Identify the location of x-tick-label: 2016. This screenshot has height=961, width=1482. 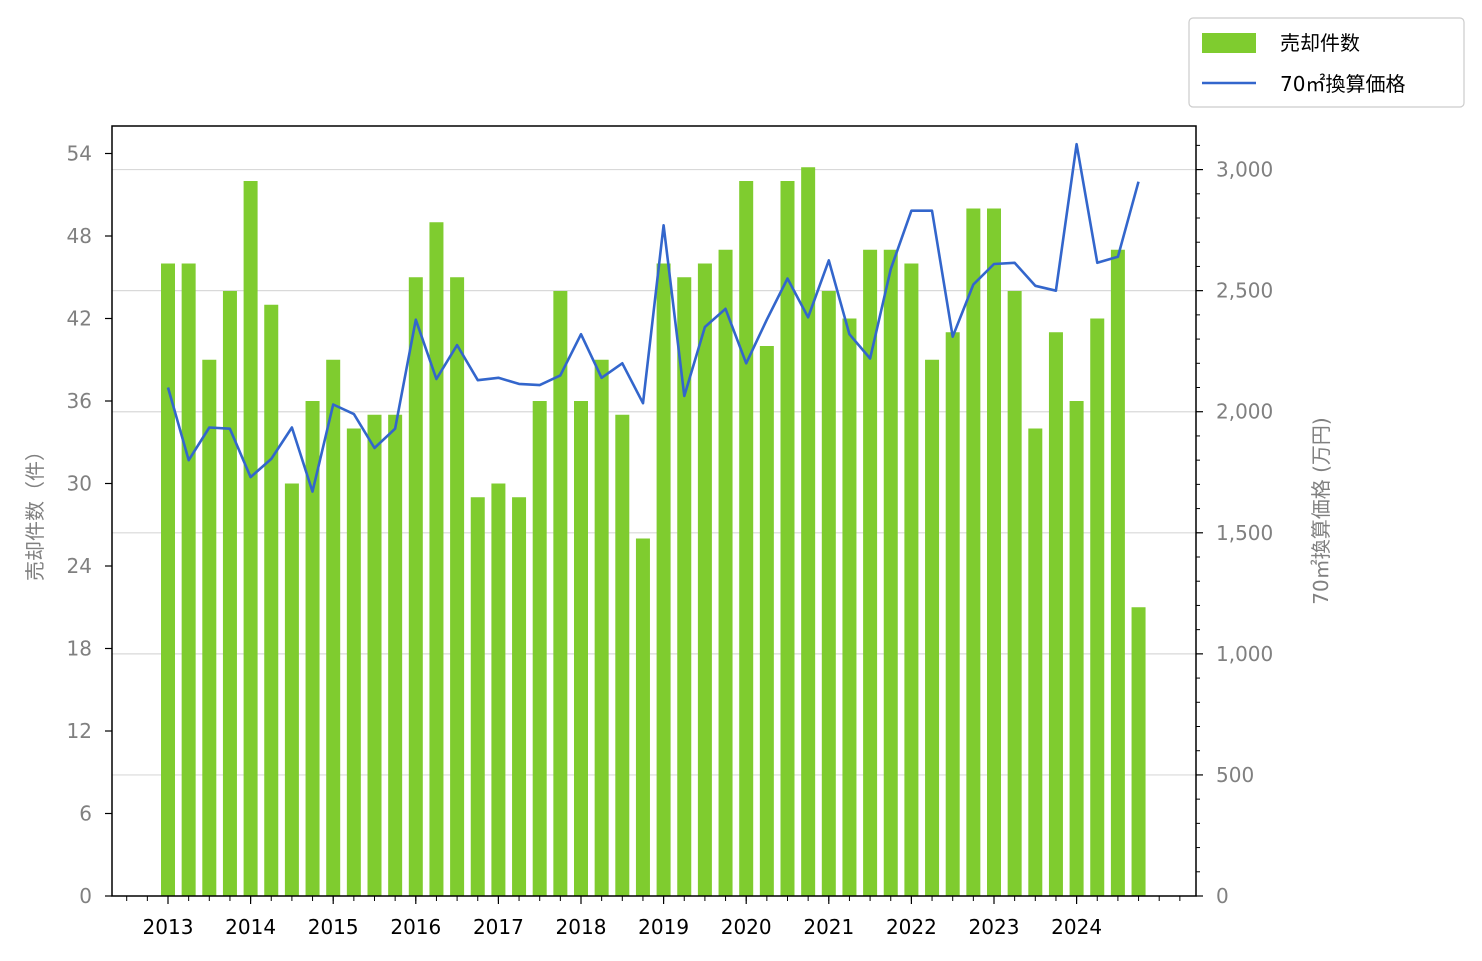
(415, 927).